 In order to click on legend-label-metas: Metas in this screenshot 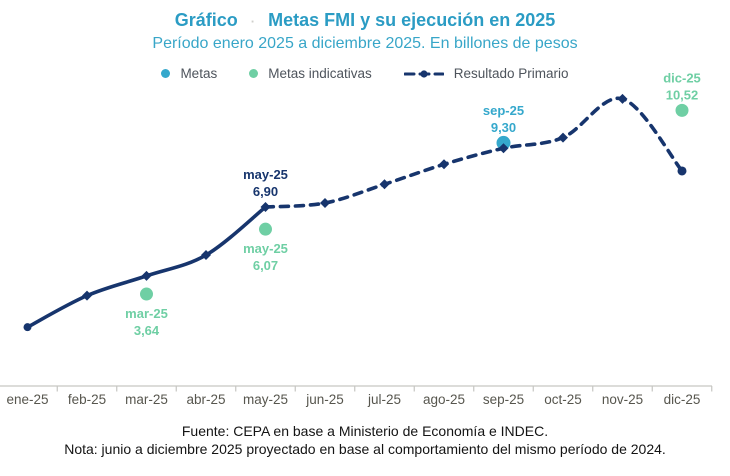, I will do `click(199, 73)`.